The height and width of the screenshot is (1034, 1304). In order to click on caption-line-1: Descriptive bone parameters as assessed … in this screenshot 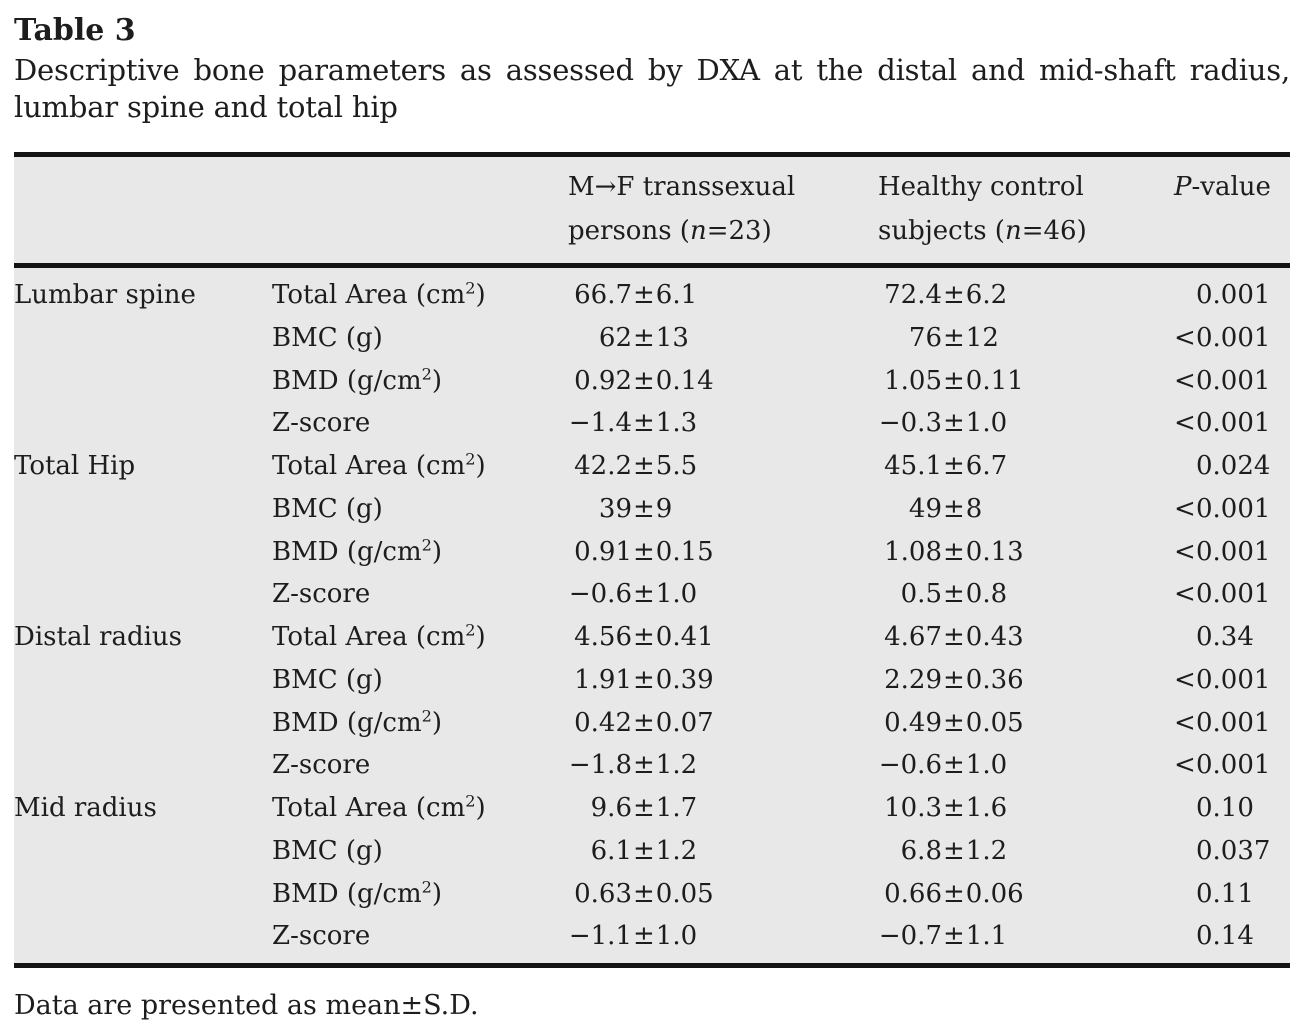, I will do `click(652, 70)`.